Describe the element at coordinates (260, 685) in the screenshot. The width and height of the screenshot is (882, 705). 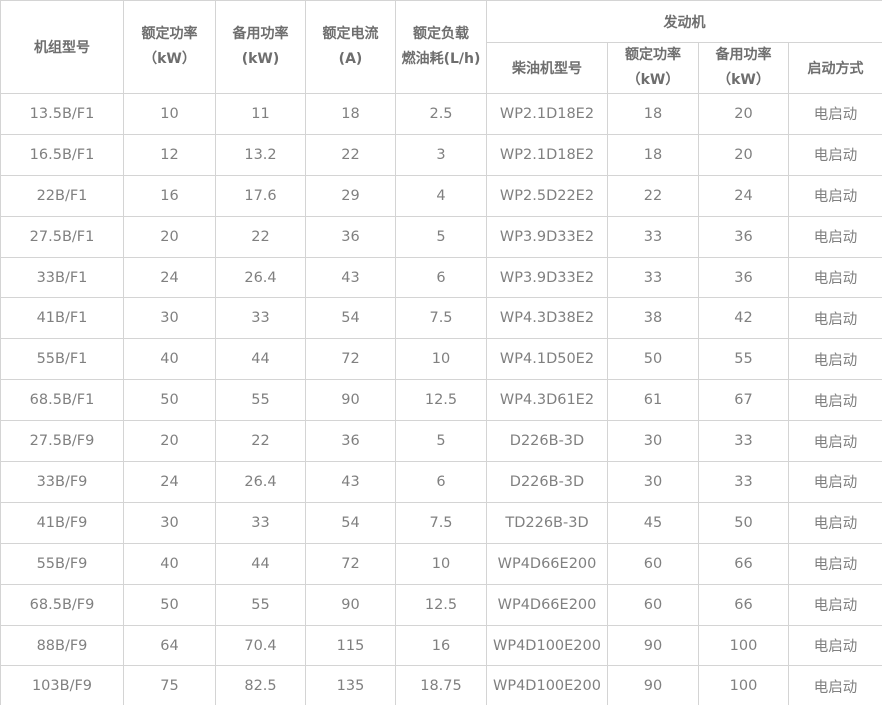
I see `cell-row15-col3: 82.5` at that location.